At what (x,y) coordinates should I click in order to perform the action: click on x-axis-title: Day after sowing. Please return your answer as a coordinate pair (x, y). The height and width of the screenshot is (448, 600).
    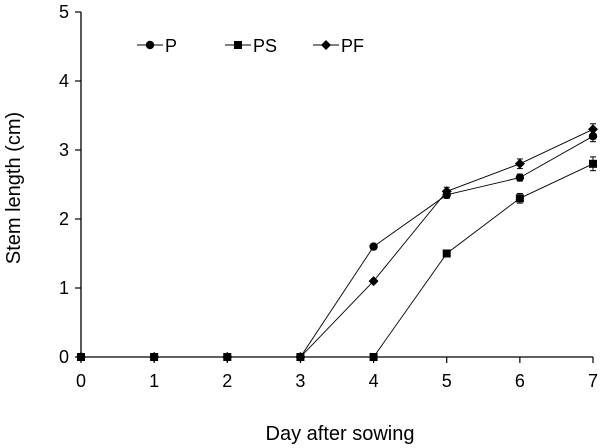
    Looking at the image, I should click on (340, 434).